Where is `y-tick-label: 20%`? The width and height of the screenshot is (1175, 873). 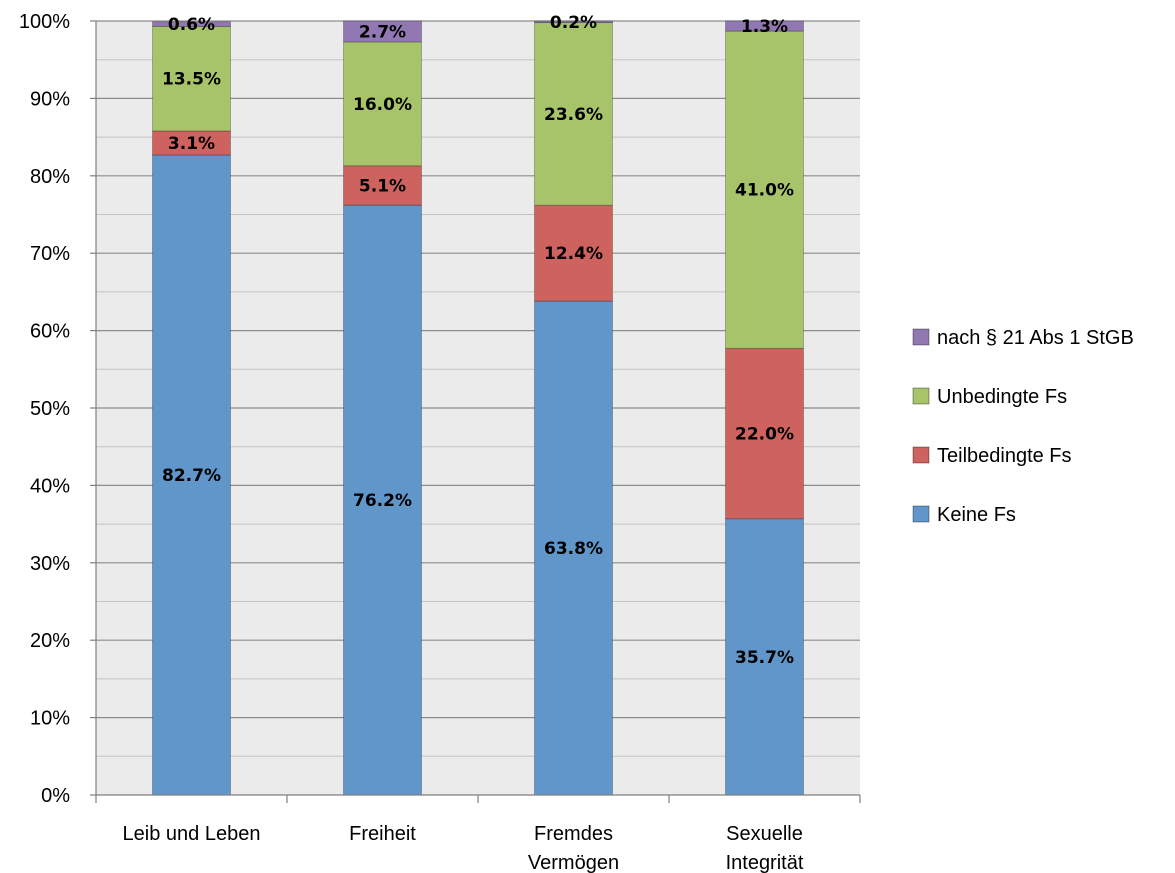 y-tick-label: 20% is located at coordinates (50, 641).